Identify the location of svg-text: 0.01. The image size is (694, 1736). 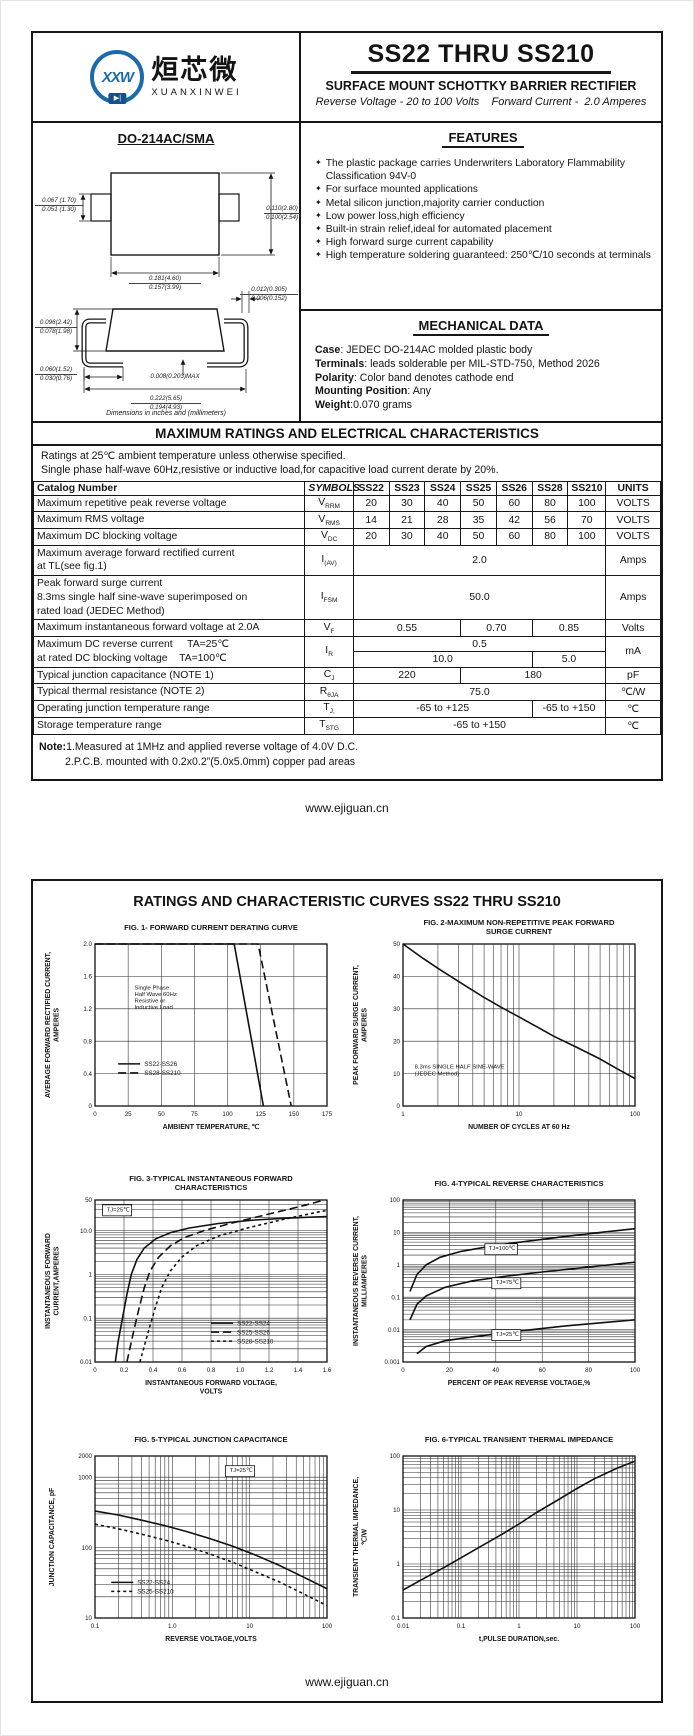
(394, 1330).